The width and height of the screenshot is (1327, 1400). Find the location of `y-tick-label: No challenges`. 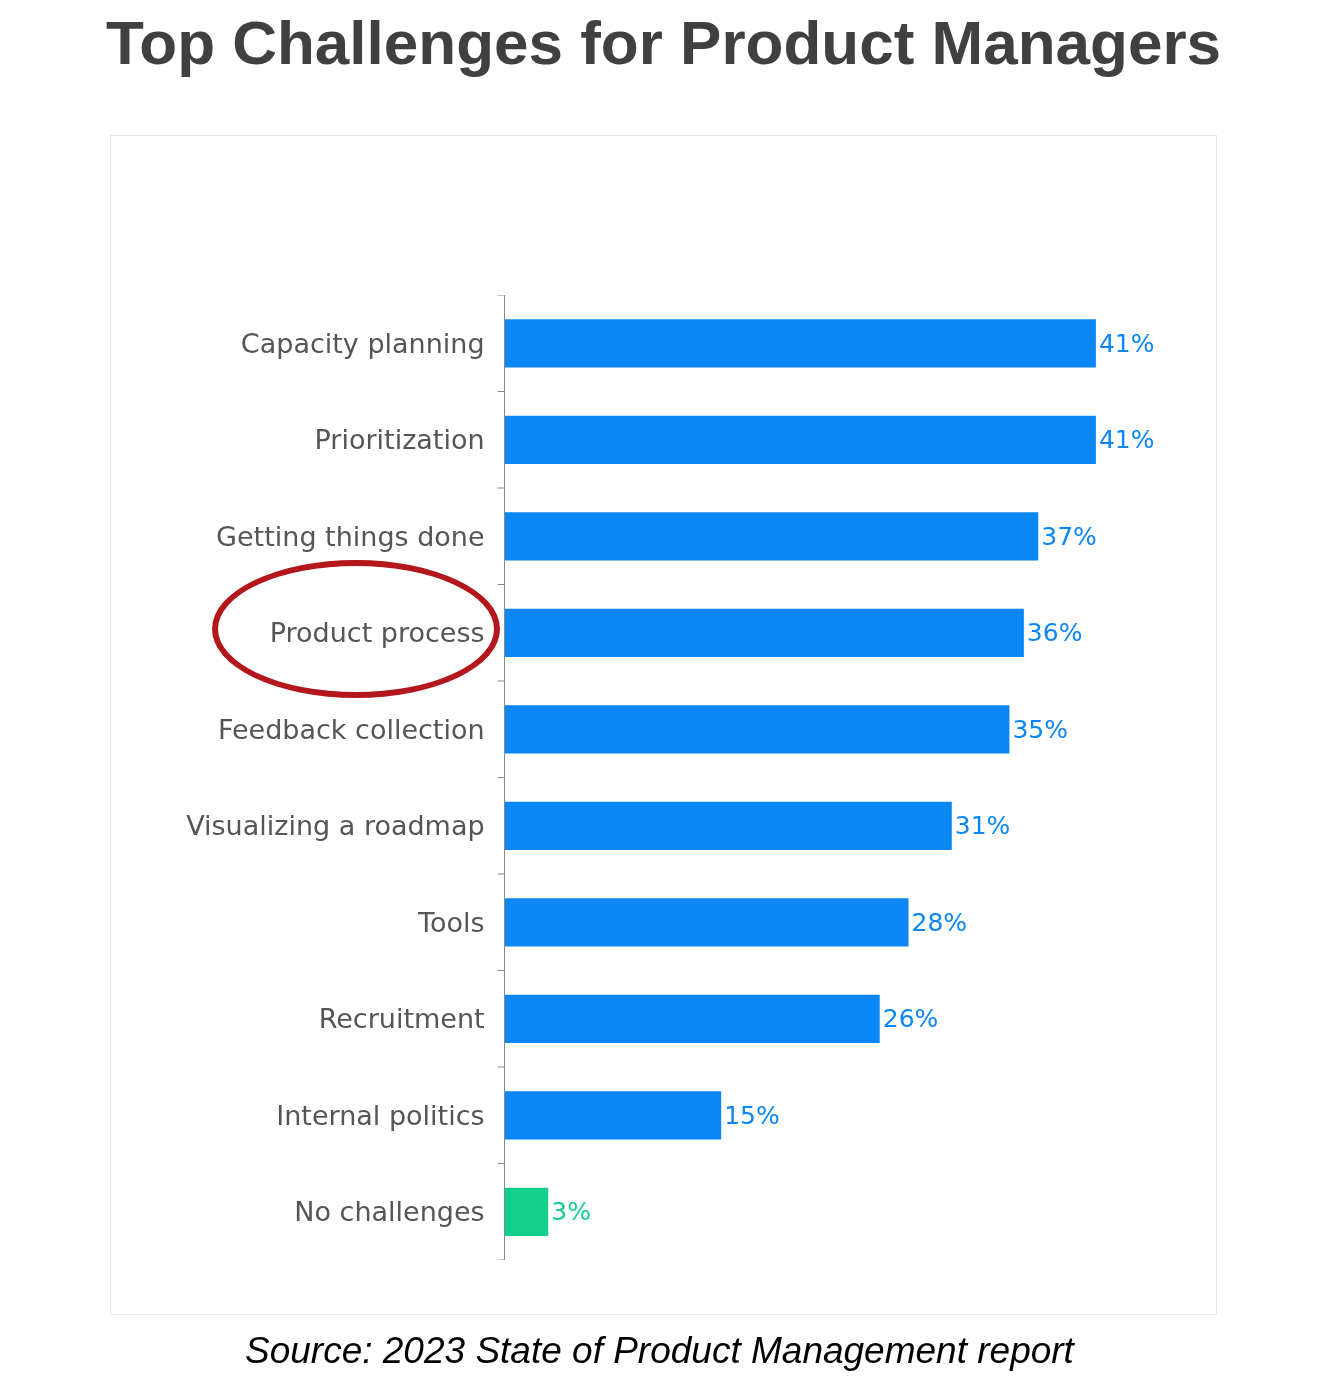

y-tick-label: No challenges is located at coordinates (389, 1212).